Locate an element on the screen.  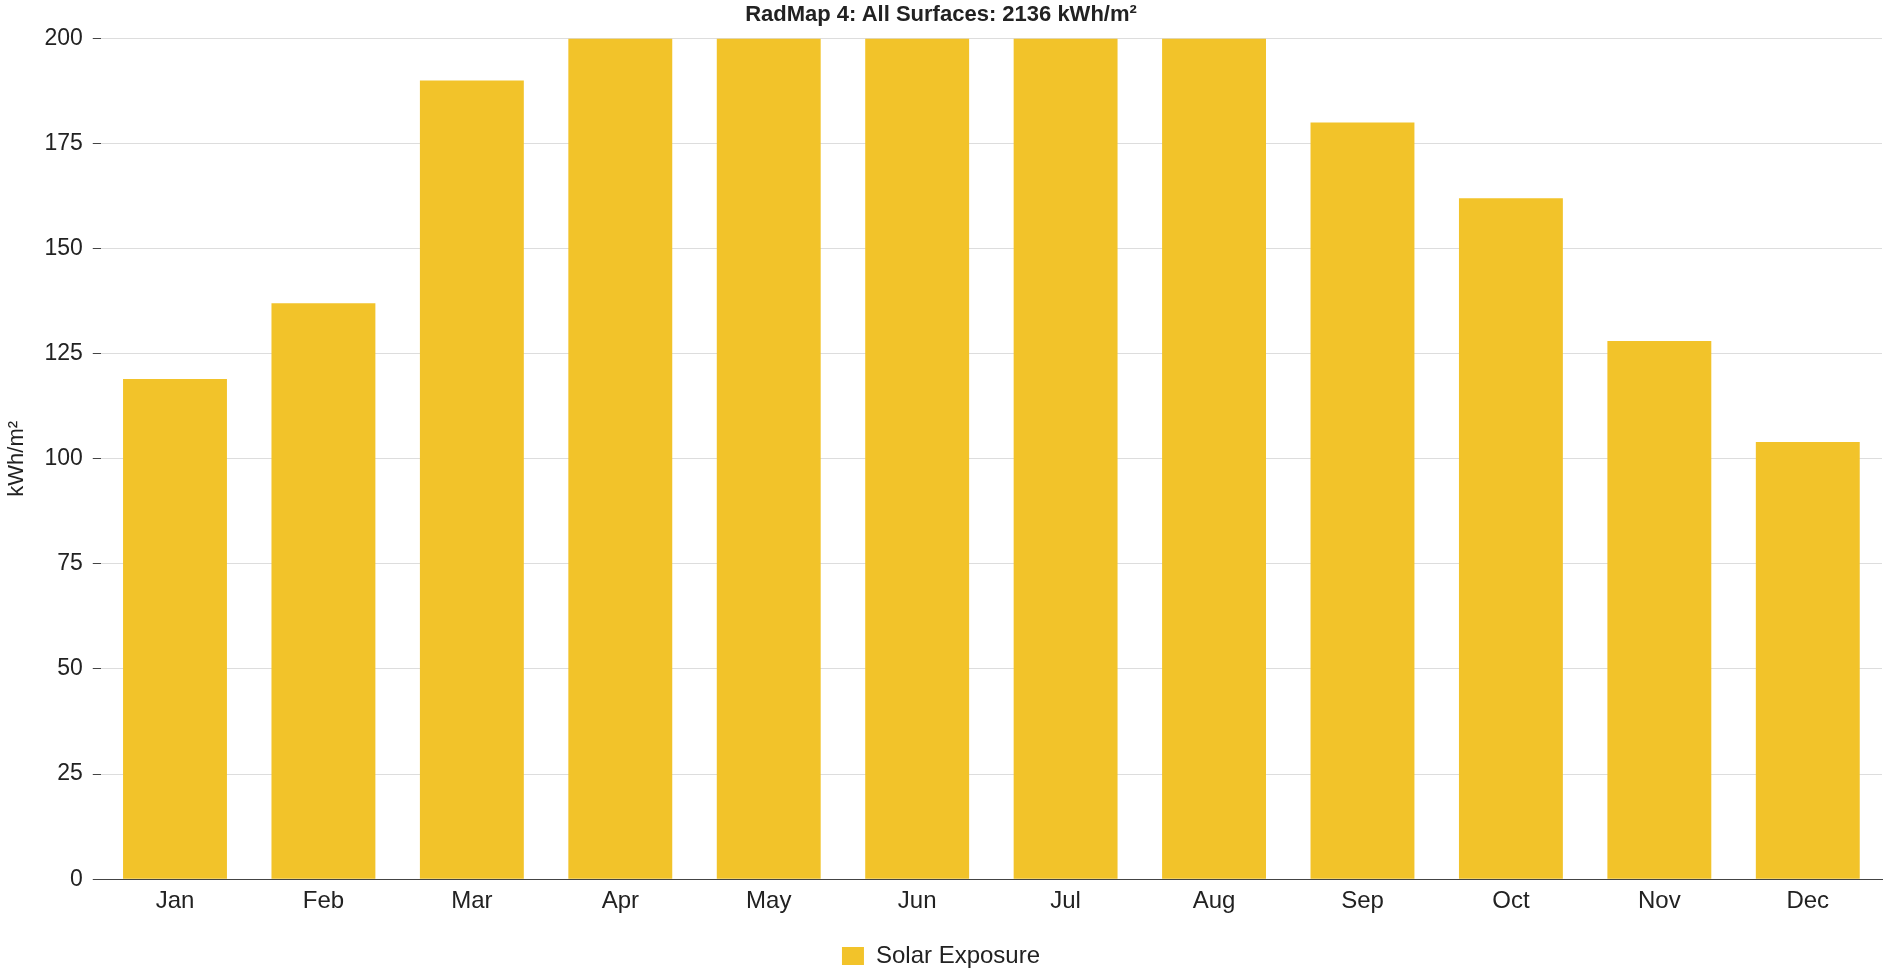
x-tick-label: Mar is located at coordinates (472, 900).